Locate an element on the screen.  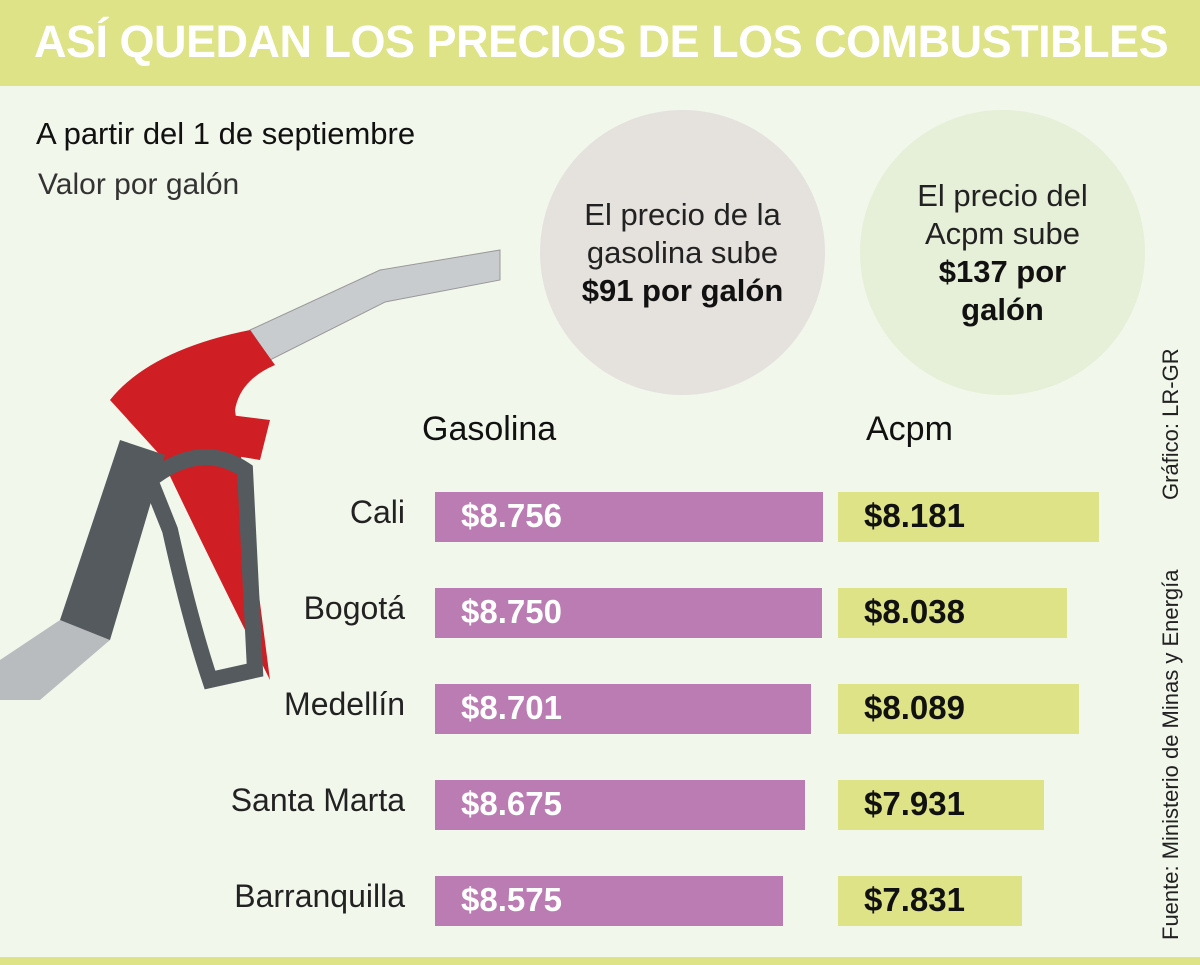
callout-amount: galón is located at coordinates (1002, 309).